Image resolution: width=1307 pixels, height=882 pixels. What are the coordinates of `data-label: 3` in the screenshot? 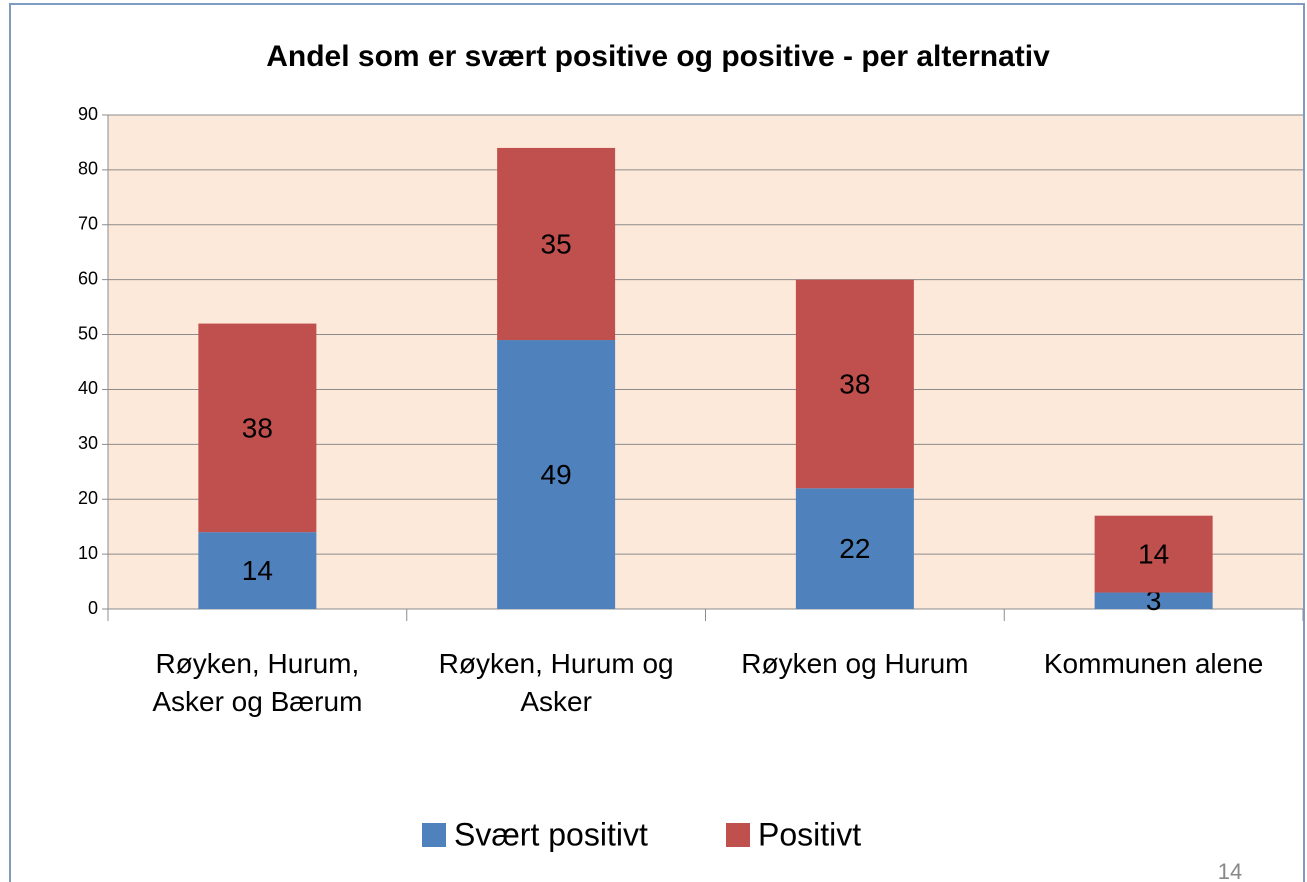 It's located at (1154, 600).